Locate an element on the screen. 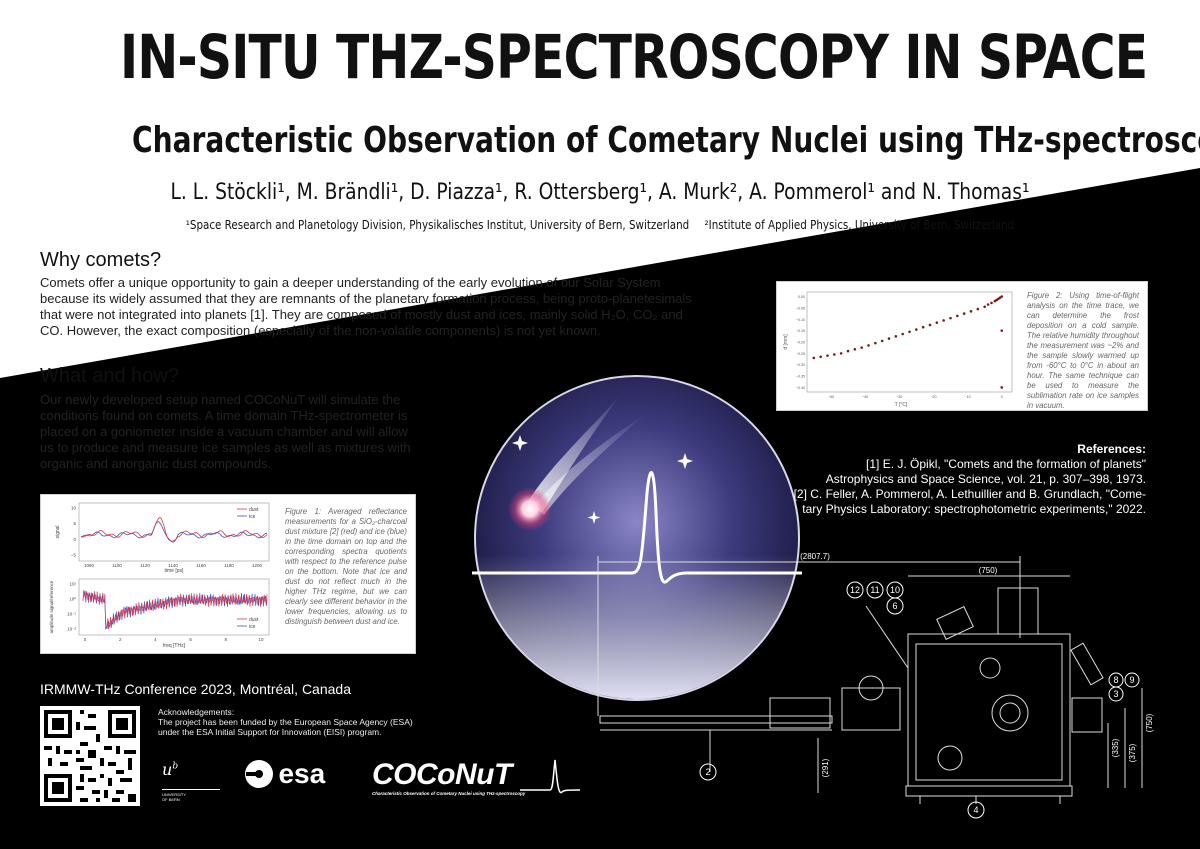 This screenshot has height=849, width=1200. figure-2-y-tick-label: 0.00 is located at coordinates (801, 297).